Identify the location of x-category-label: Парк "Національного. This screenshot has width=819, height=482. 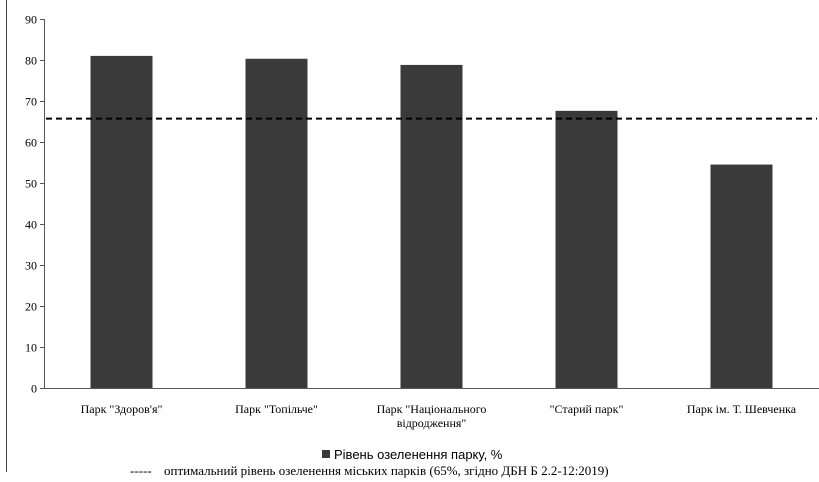
(432, 409).